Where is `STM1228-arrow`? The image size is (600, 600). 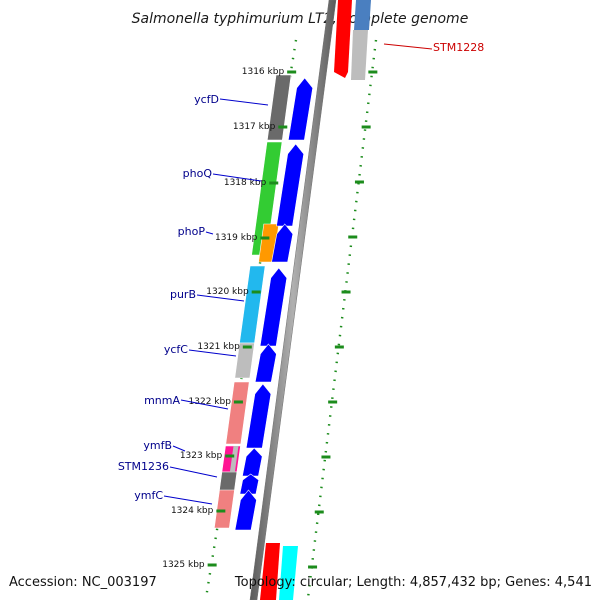
STM1228-arrow is located at coordinates (343, 39).